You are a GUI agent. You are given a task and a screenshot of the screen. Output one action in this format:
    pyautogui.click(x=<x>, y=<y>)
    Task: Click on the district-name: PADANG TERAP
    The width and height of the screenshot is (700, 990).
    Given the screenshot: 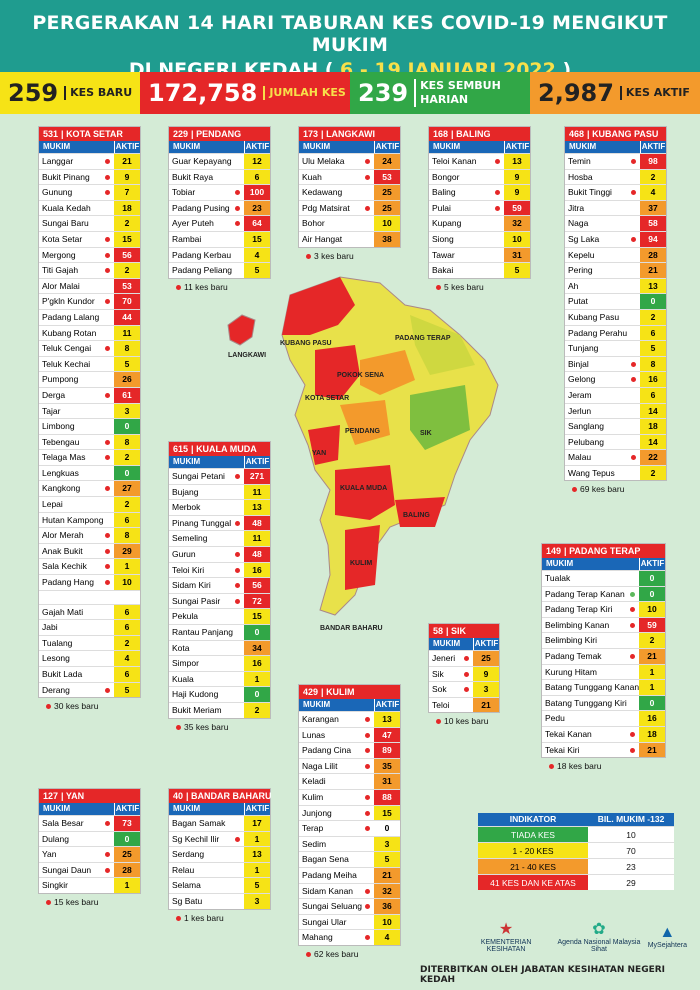 What is the action you would take?
    pyautogui.click(x=605, y=551)
    